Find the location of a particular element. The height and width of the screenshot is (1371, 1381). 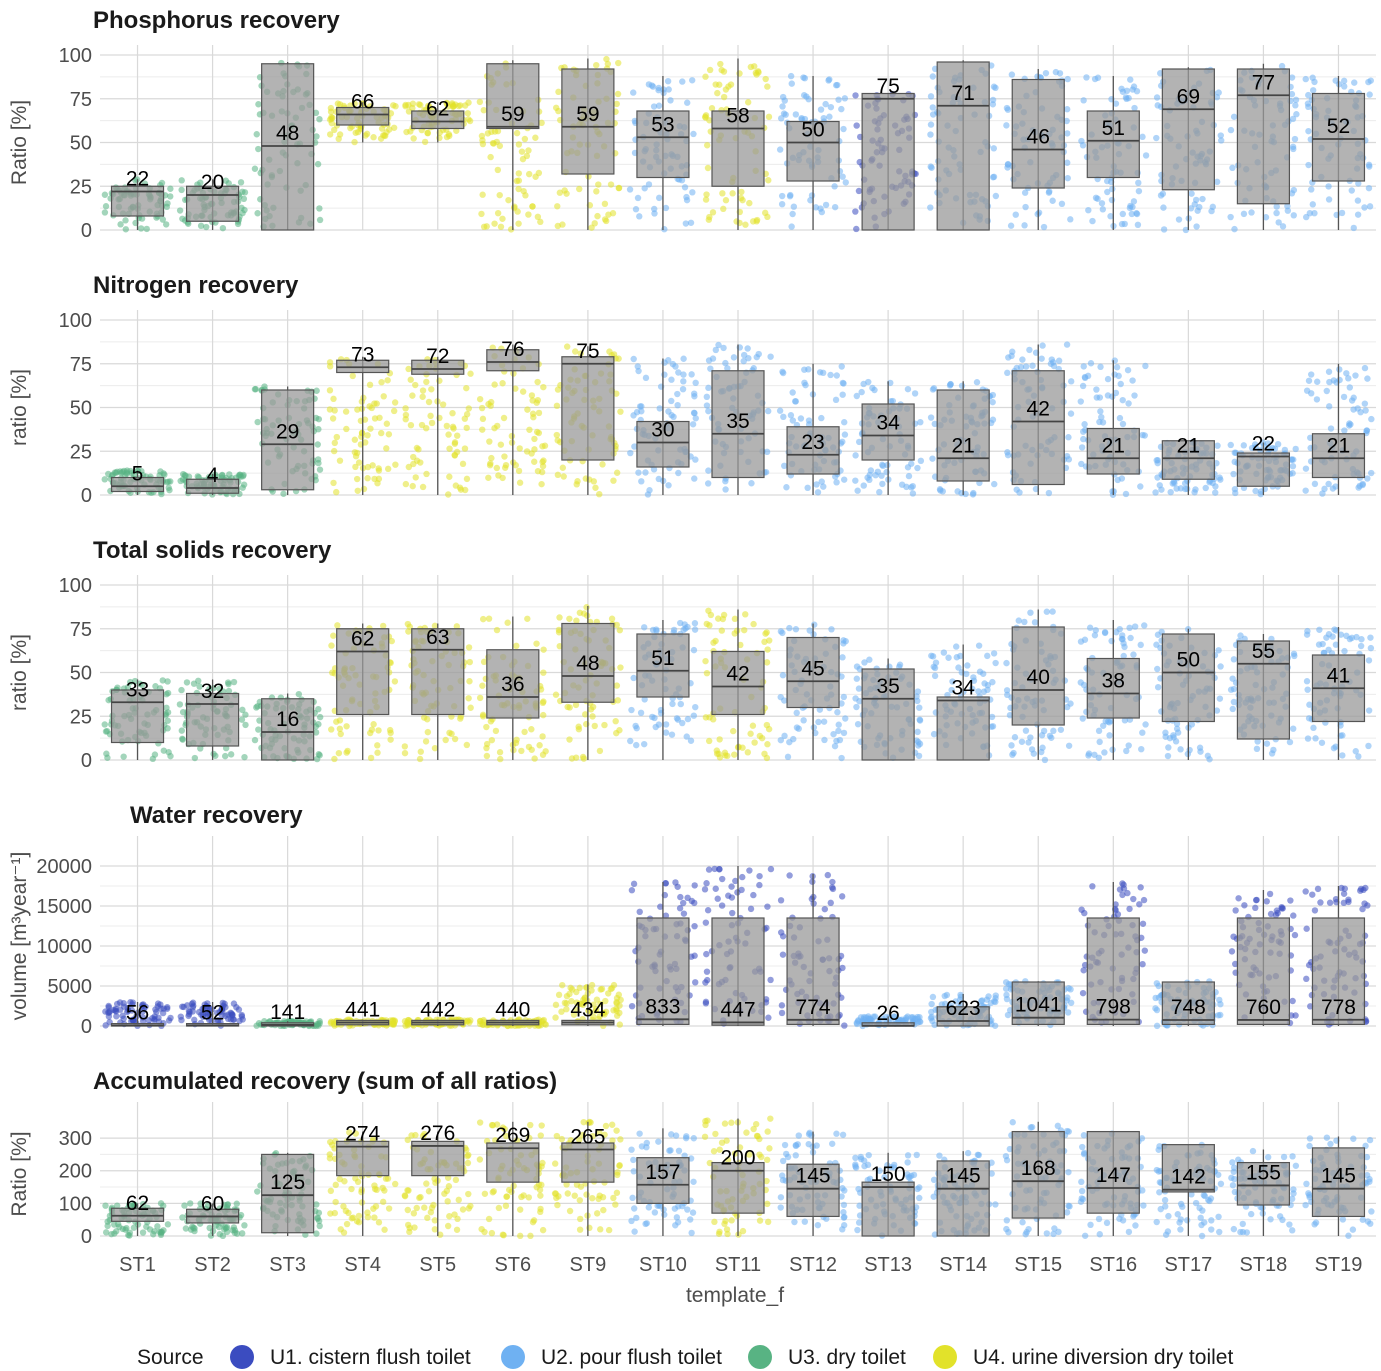

panel-title: Phosphorus recovery is located at coordinates (216, 20).